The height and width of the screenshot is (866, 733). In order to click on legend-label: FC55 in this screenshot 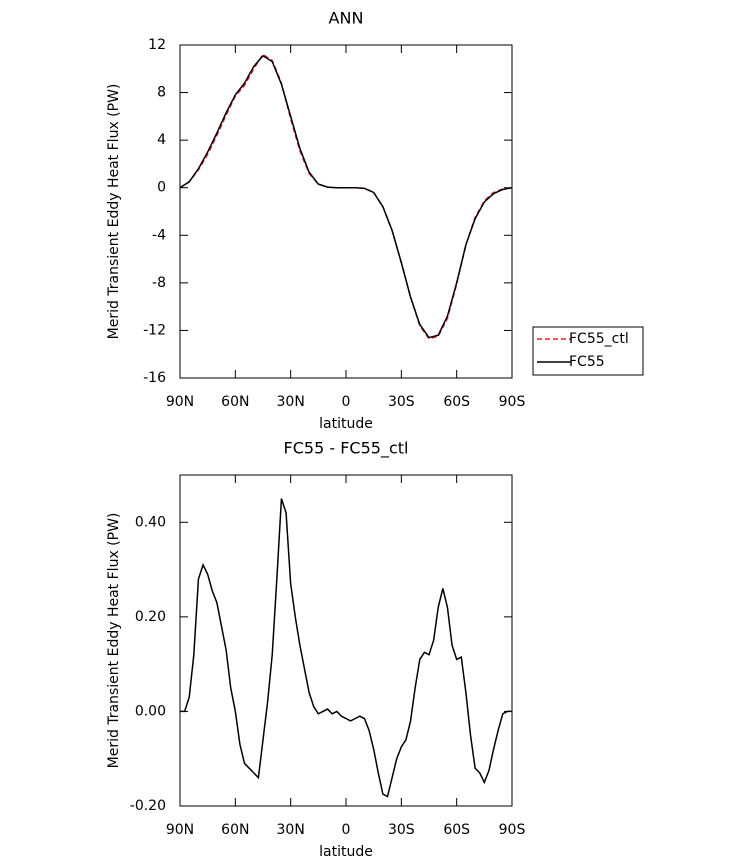, I will do `click(587, 362)`.